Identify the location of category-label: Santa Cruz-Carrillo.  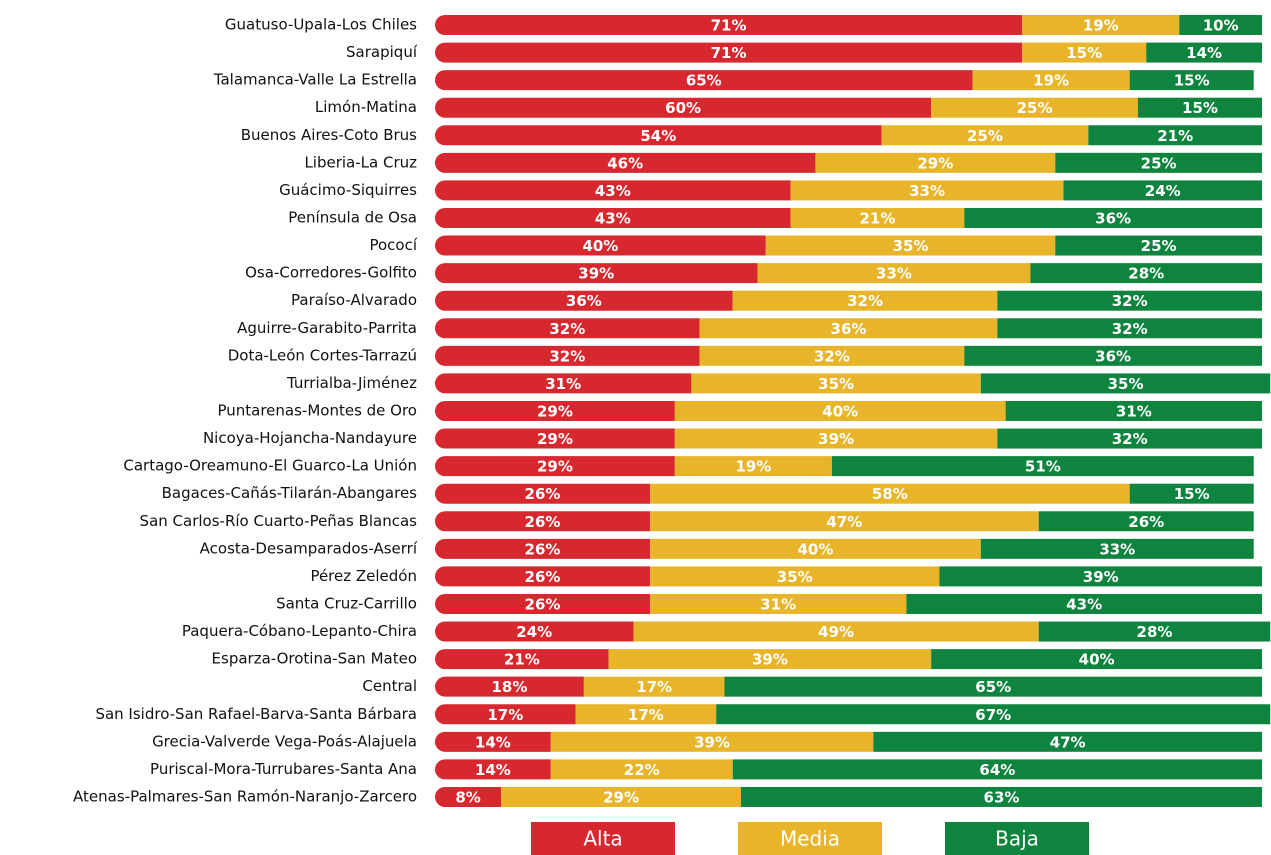
(346, 603).